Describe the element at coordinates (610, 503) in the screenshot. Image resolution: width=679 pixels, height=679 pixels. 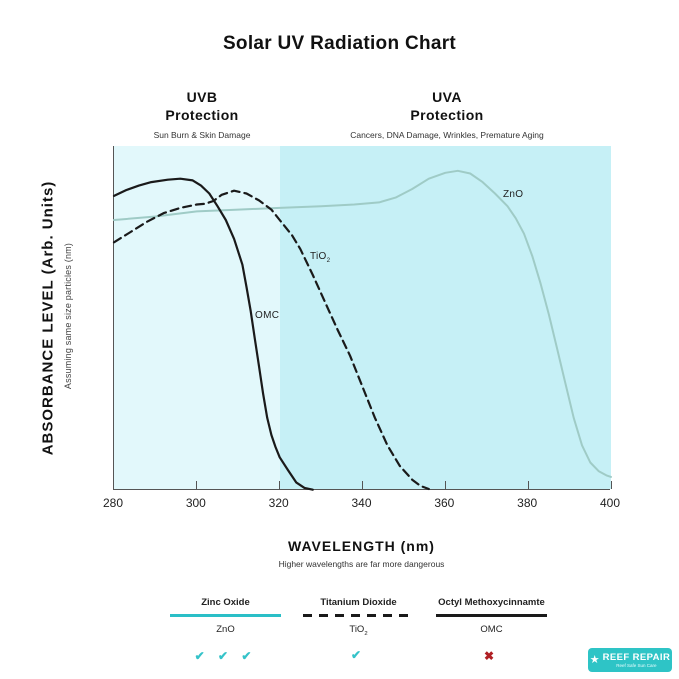
I see `tick-label-400: 400` at that location.